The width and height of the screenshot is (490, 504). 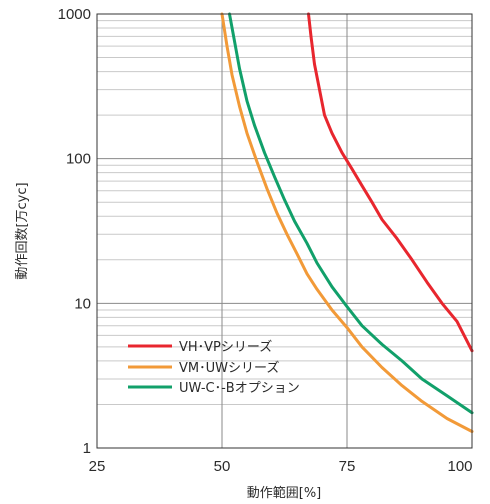 What do you see at coordinates (347, 466) in the screenshot?
I see `x-tick-label: 75` at bounding box center [347, 466].